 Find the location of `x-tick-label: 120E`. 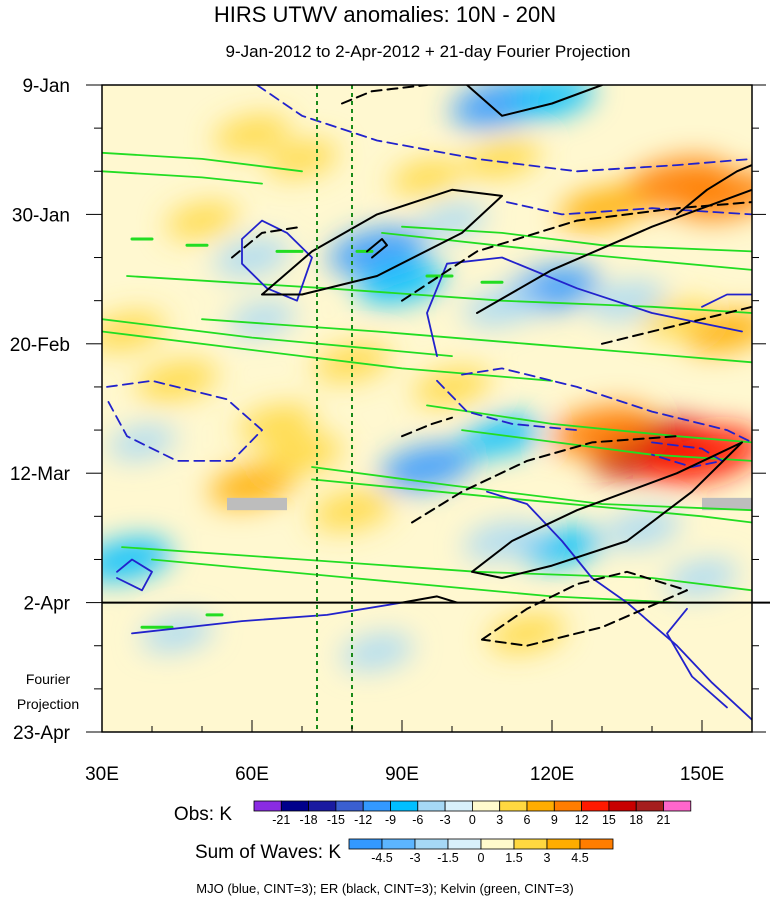

x-tick-label: 120E is located at coordinates (552, 774).